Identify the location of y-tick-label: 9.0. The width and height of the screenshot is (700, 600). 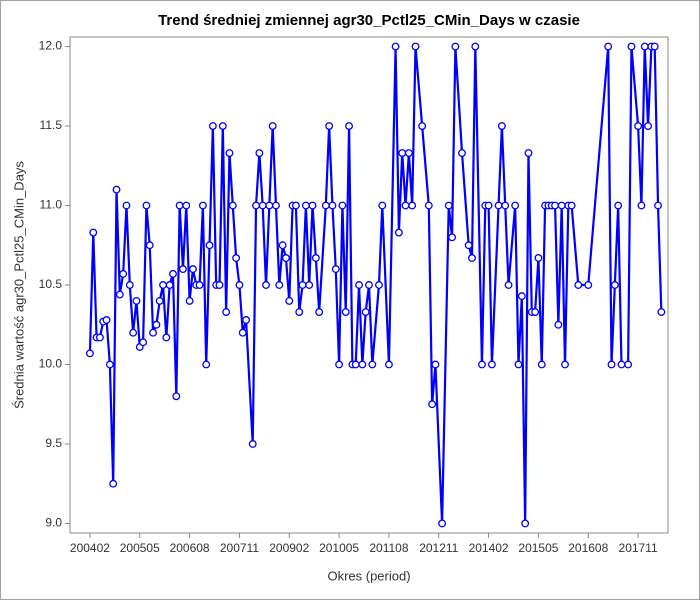
(53, 523).